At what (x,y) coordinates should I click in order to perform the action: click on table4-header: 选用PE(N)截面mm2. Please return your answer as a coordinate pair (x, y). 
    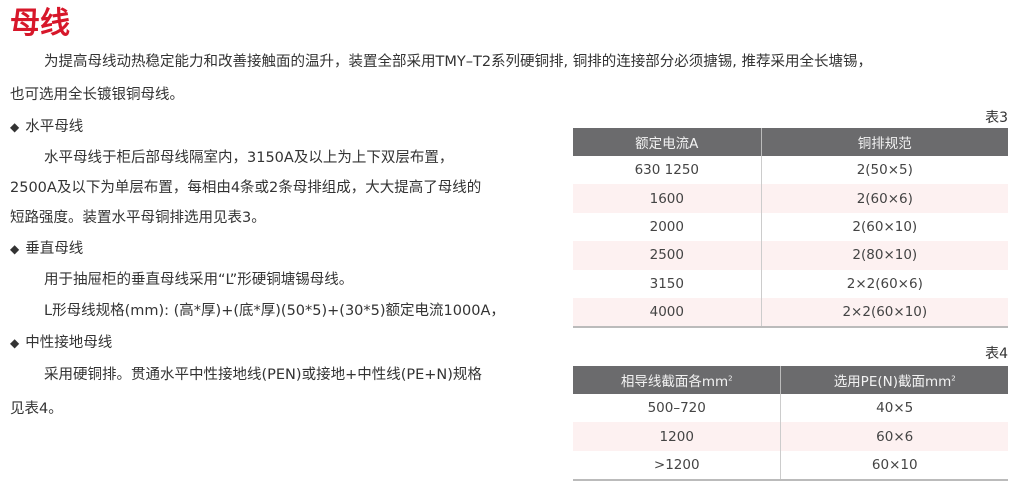
    Looking at the image, I should click on (894, 380).